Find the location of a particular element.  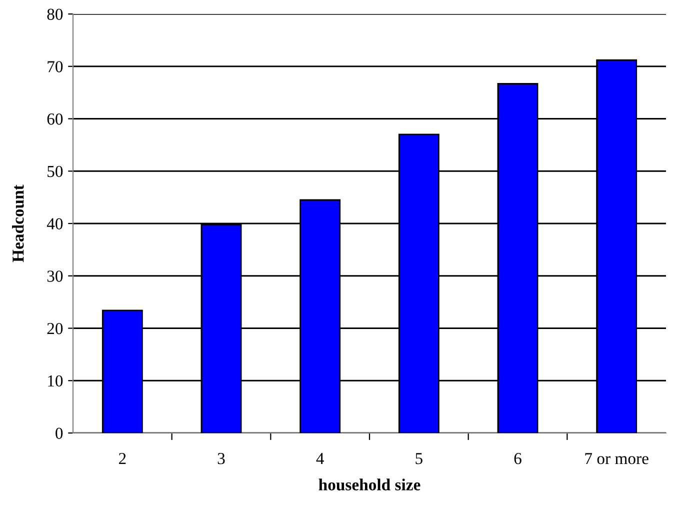

y-tick-label: 30 is located at coordinates (55, 276).